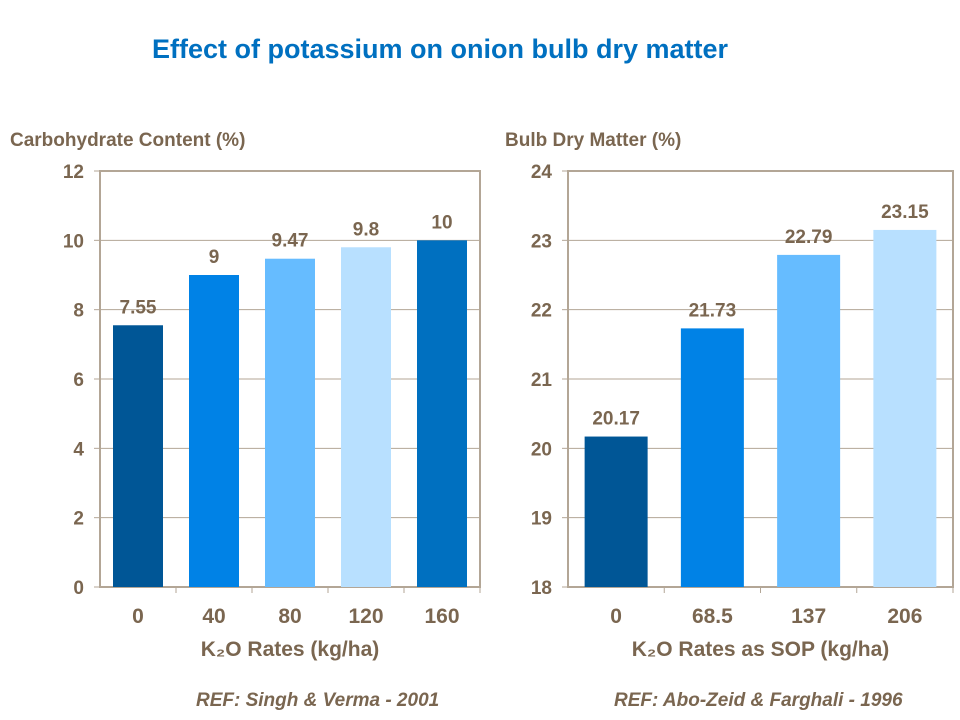 Image resolution: width=960 pixels, height=720 pixels. Describe the element at coordinates (214, 257) in the screenshot. I see `data-label: 9` at that location.